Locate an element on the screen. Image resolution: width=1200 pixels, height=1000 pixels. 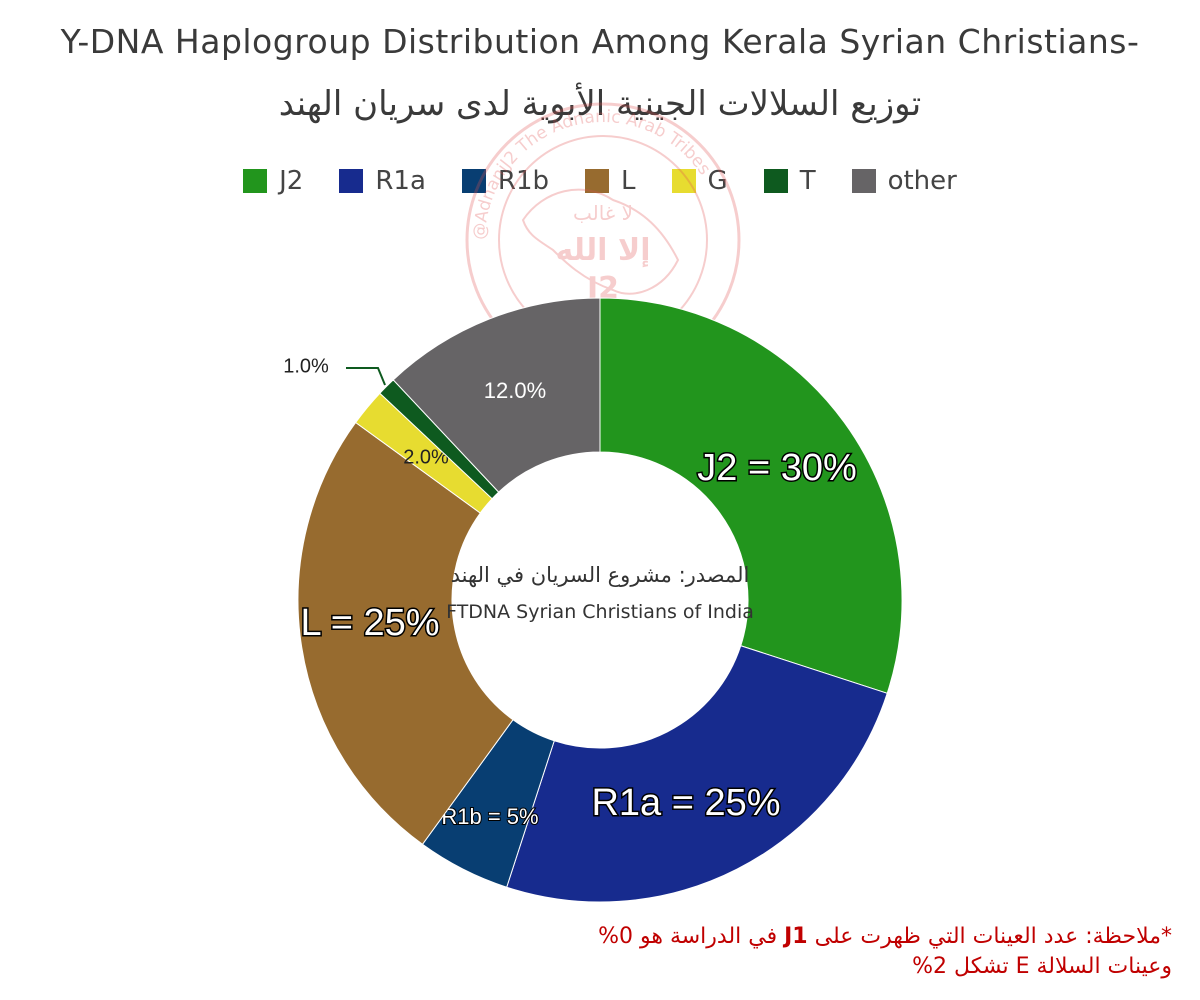
legend-item-other: other is located at coordinates (904, 181).